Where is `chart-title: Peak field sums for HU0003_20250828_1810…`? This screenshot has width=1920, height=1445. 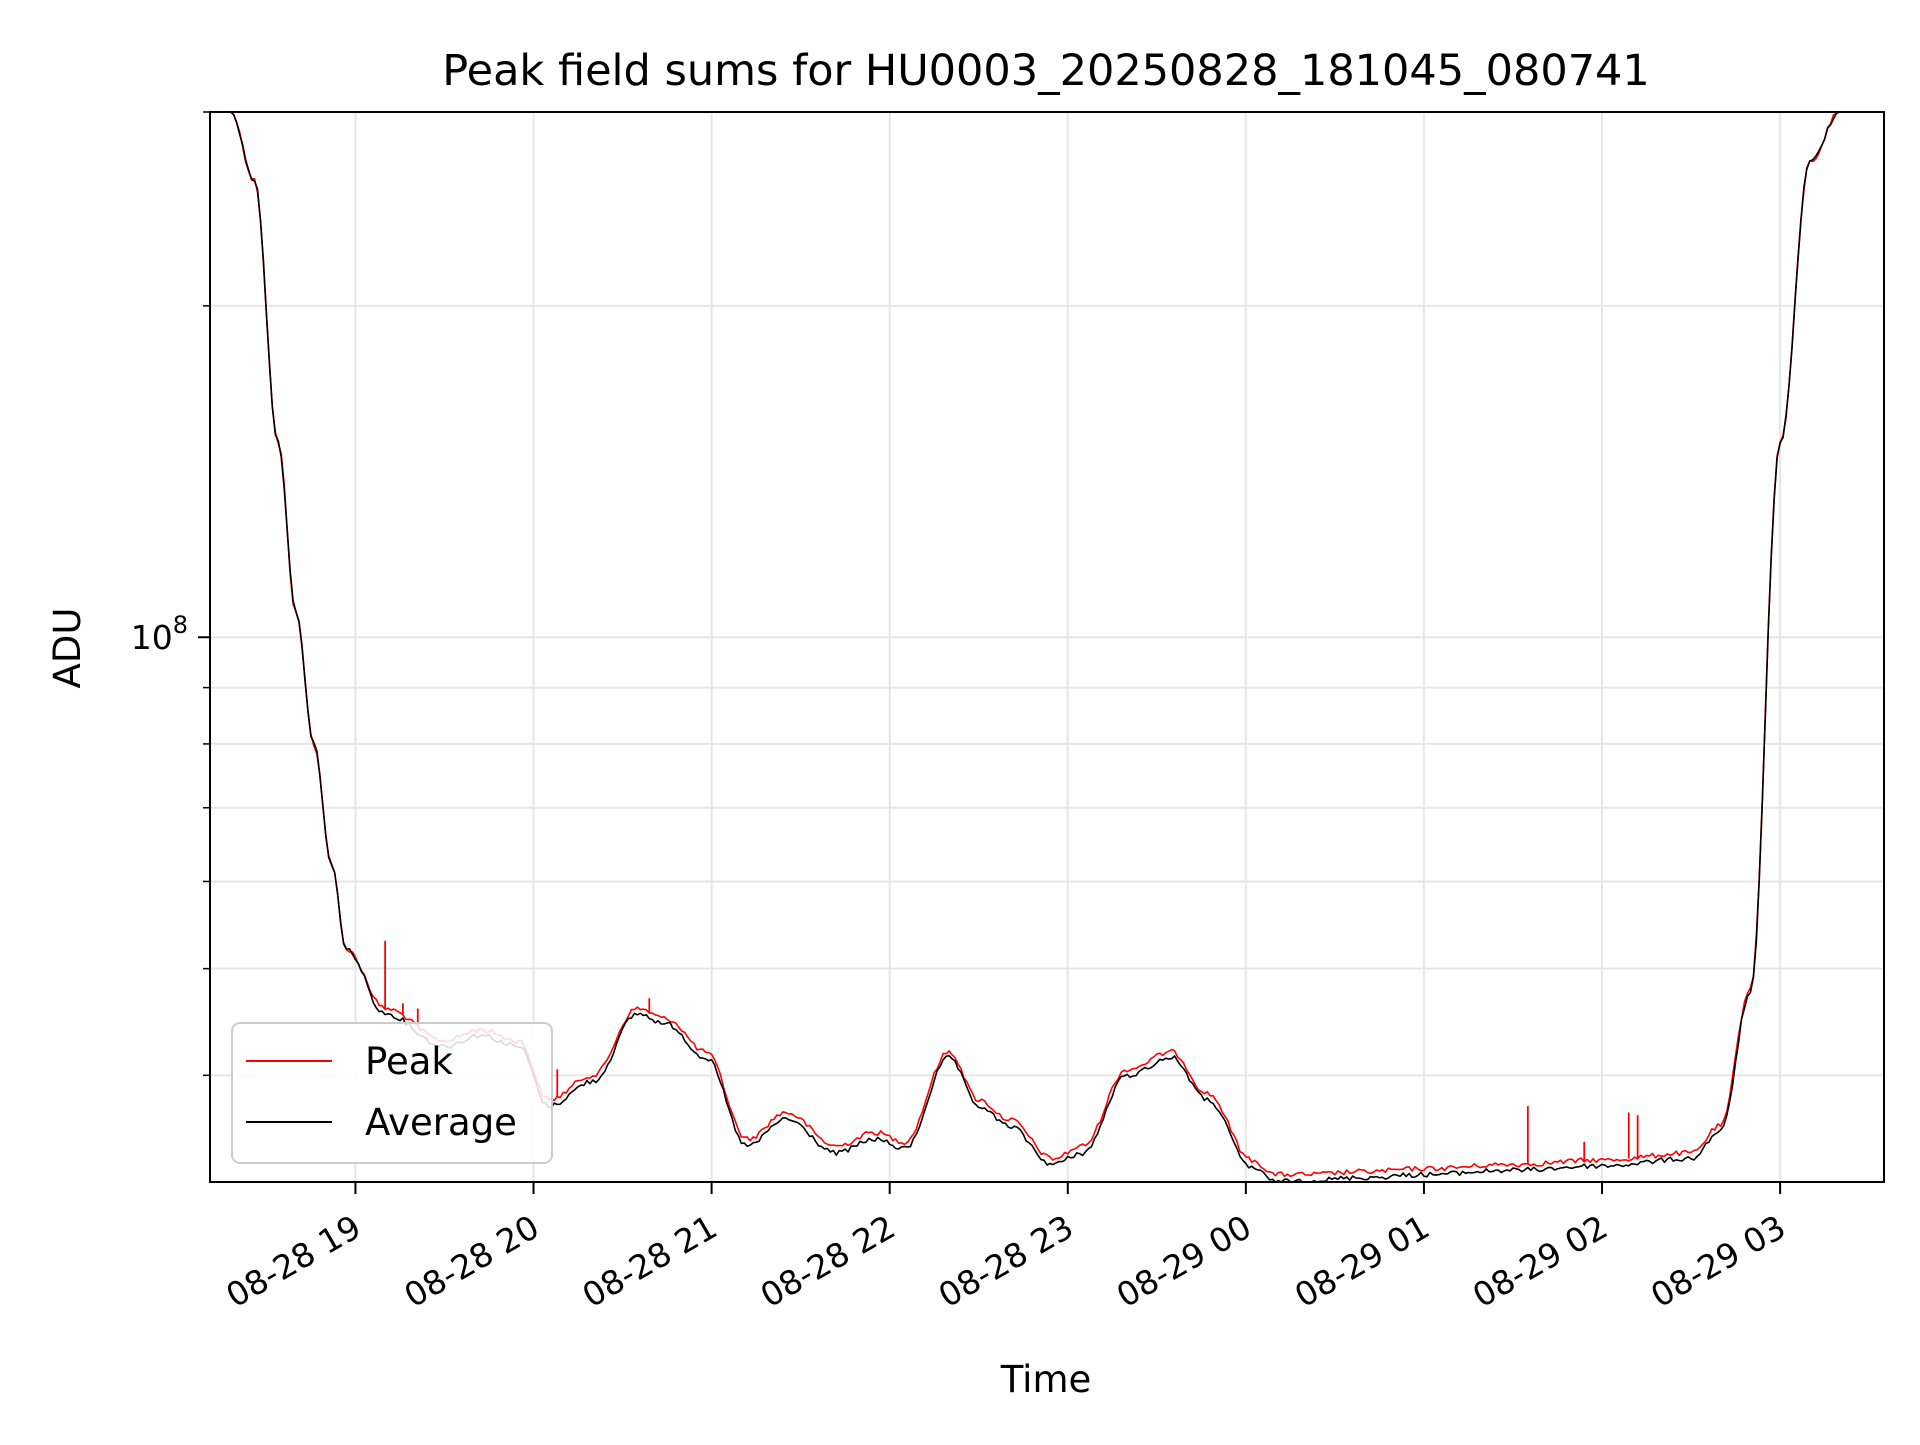 chart-title: Peak field sums for HU0003_20250828_1810… is located at coordinates (1046, 71).